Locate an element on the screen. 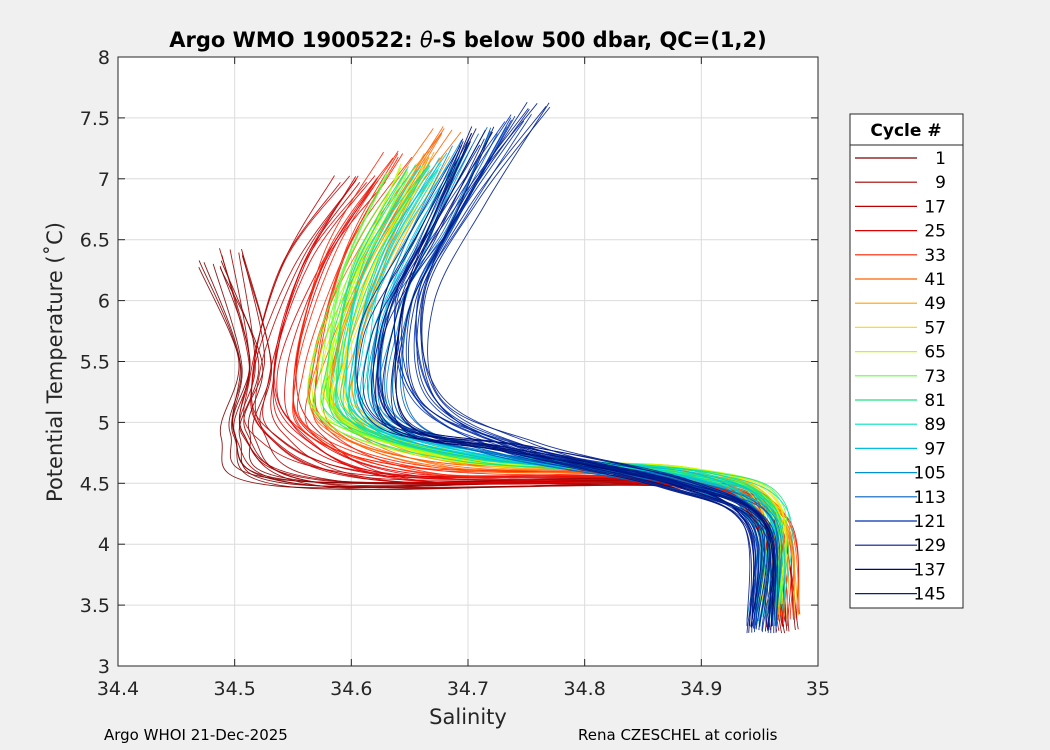 The height and width of the screenshot is (750, 1050). x-tick-label: 34.6 is located at coordinates (351, 689).